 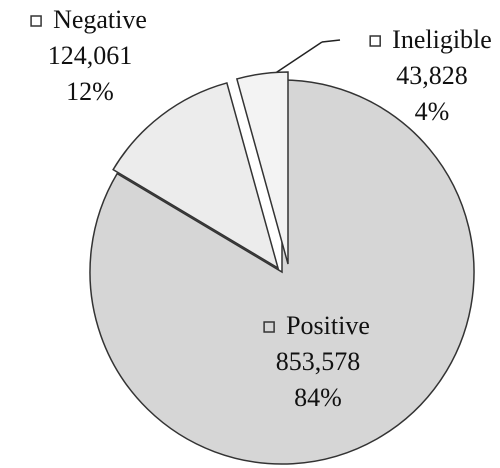 I want to click on percent-label: 4%, so click(x=432, y=111).